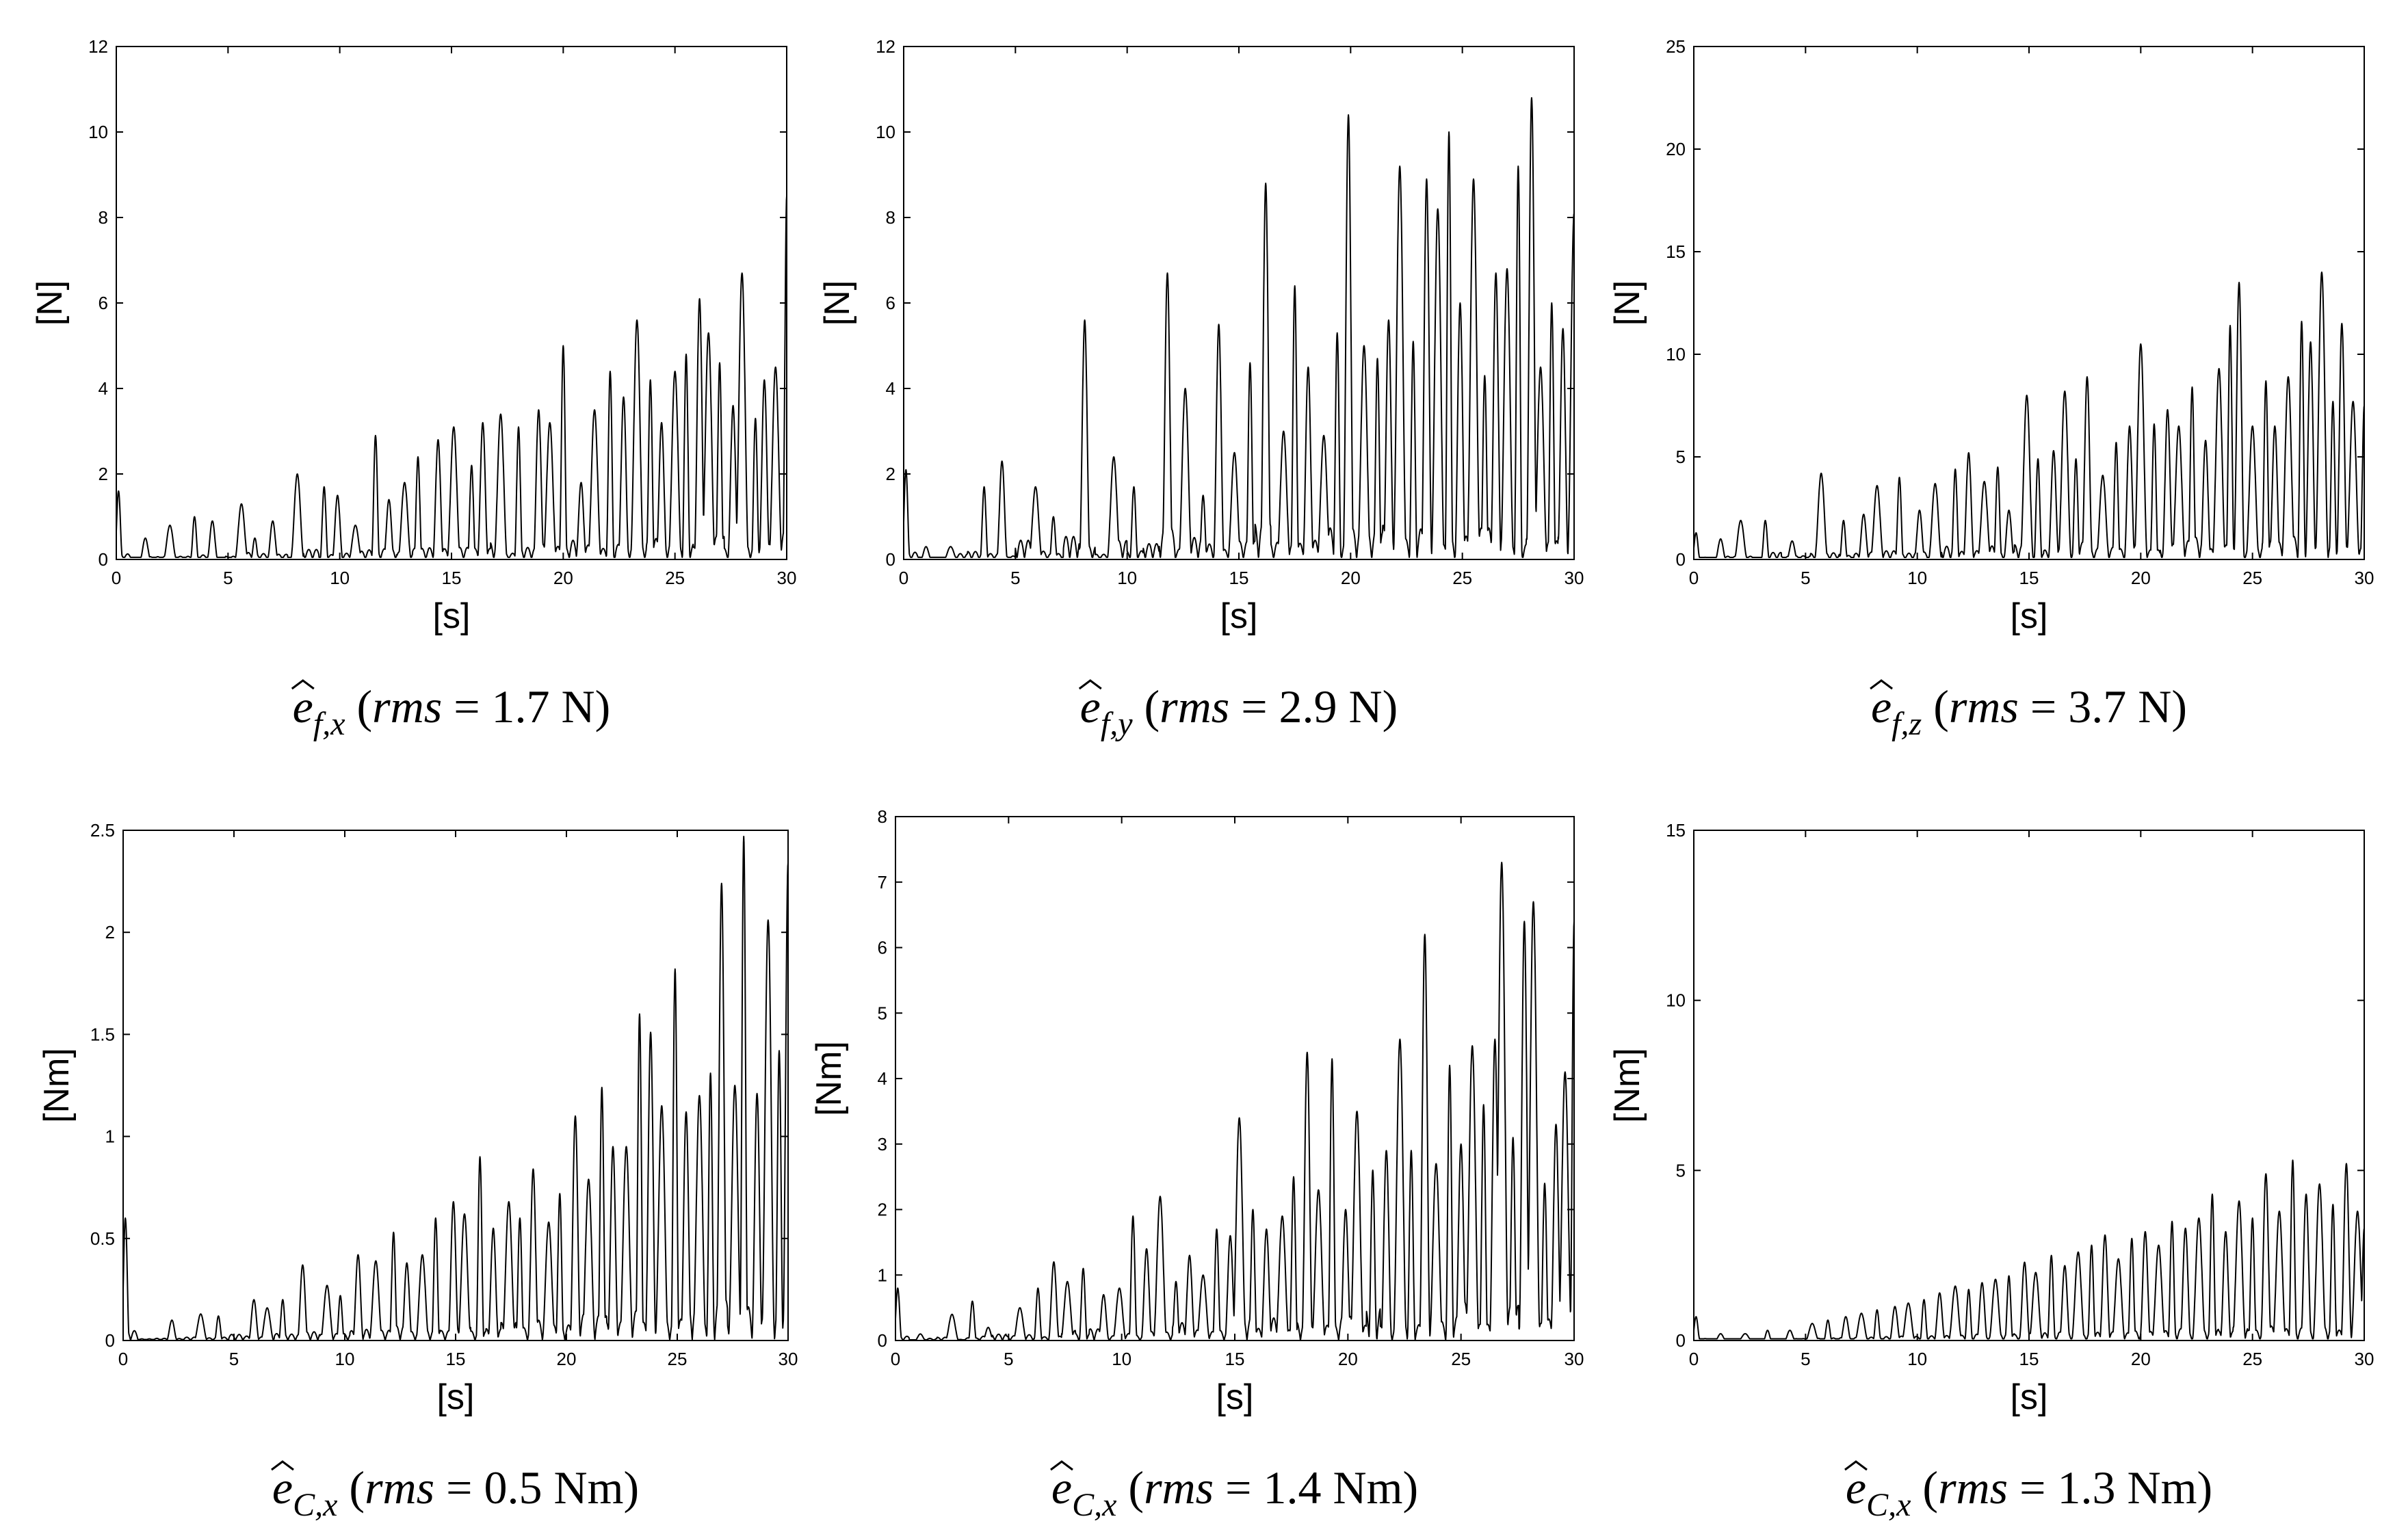 This screenshot has width=2408, height=1532. I want to click on caption-rms-value: = 1.4 Nm), so click(1316, 1488).